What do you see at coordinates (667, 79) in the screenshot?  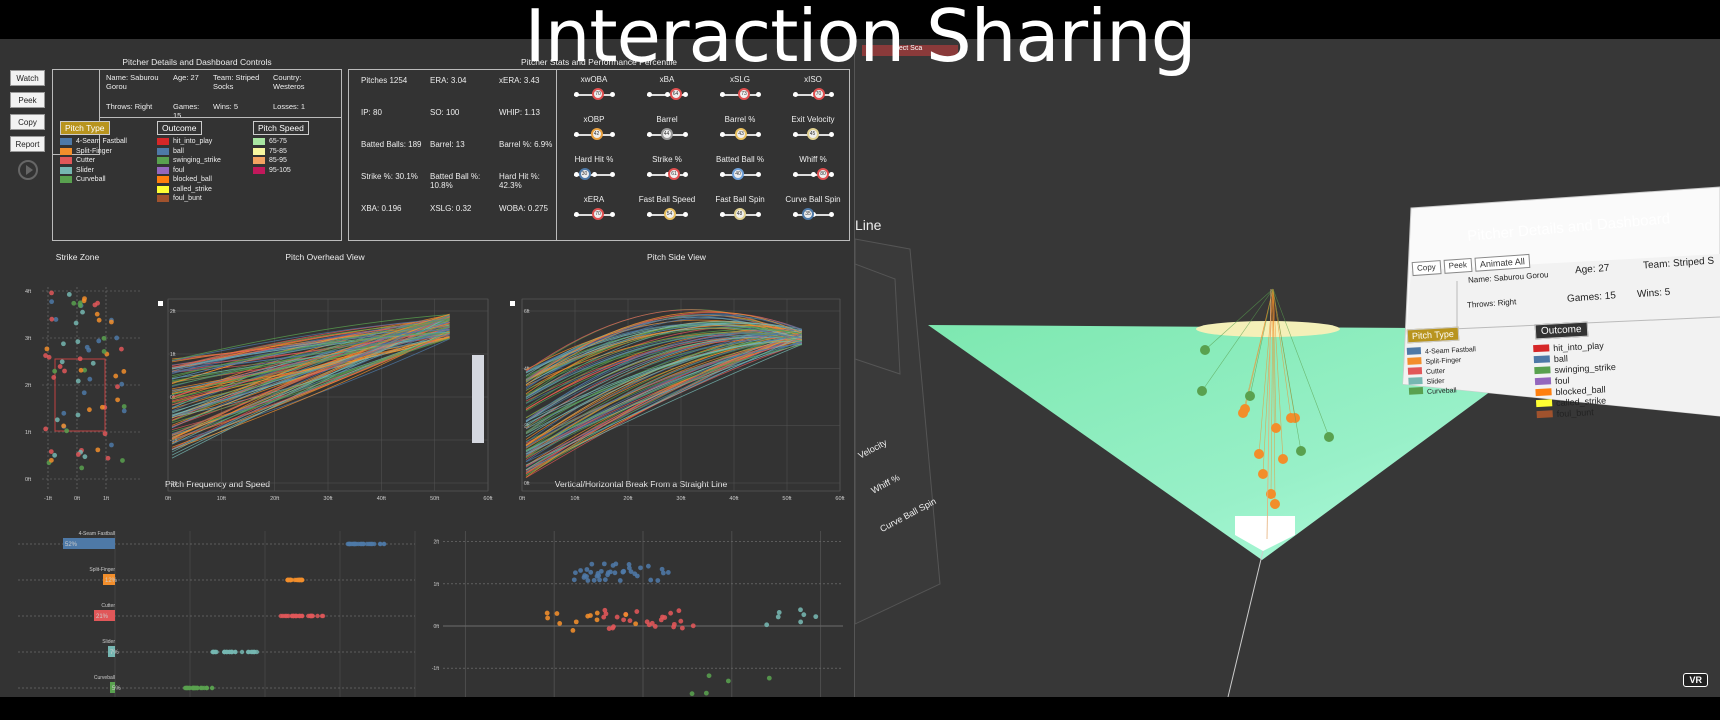 I see `percentile-label: xBA` at bounding box center [667, 79].